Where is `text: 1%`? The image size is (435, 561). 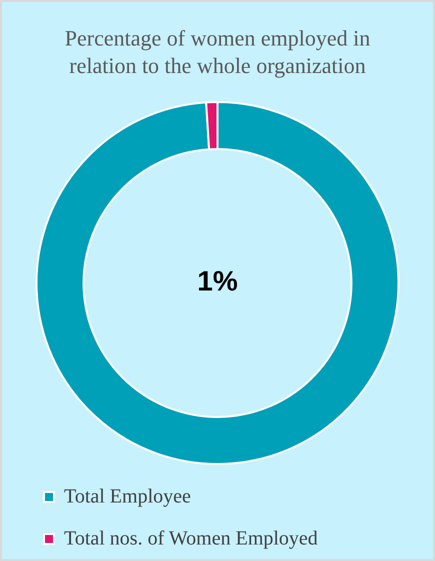 text: 1% is located at coordinates (217, 281).